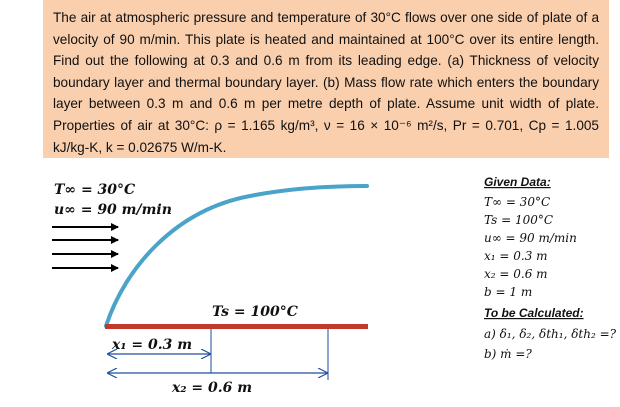  Describe the element at coordinates (508, 354) in the screenshot. I see `to-calc-item: b) ṁ =?` at that location.